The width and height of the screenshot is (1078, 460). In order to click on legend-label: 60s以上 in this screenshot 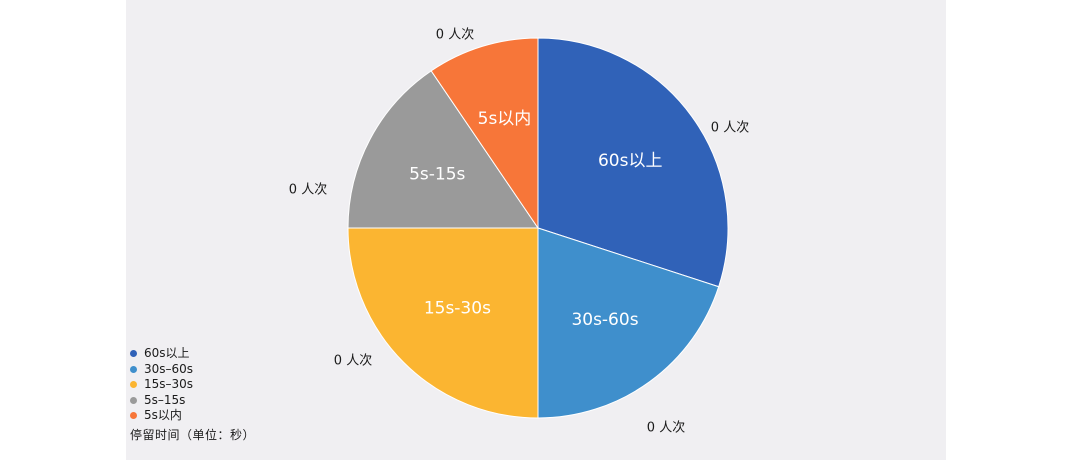, I will do `click(167, 353)`.